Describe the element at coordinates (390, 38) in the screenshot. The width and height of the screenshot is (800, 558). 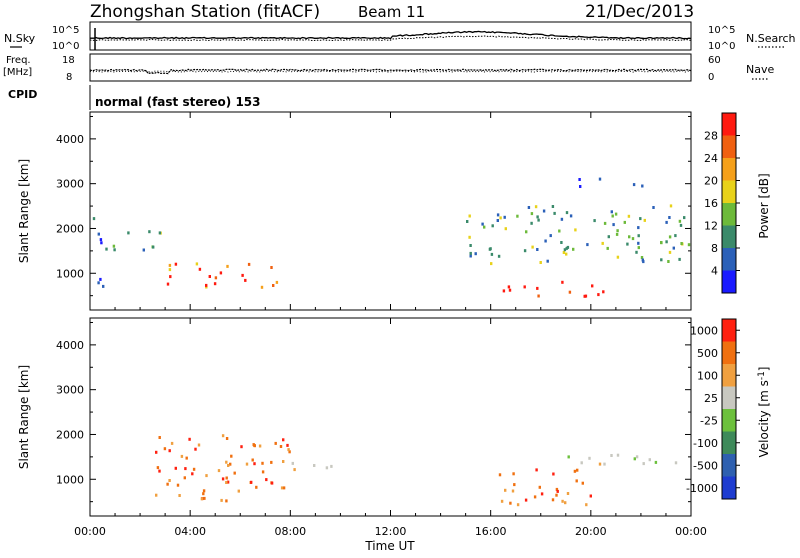
I see `nsearch-trace` at that location.